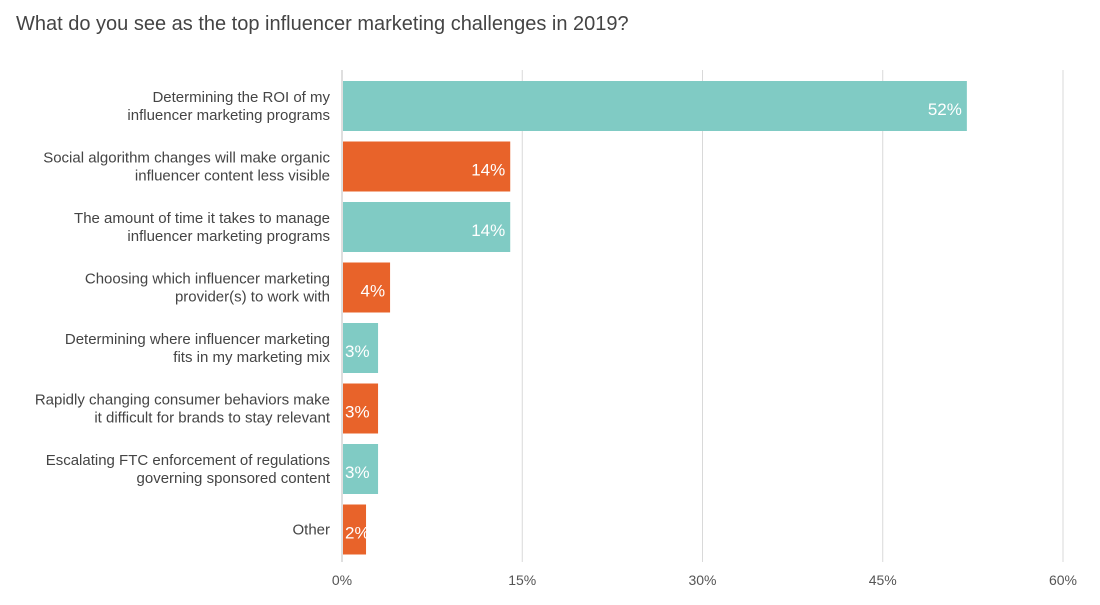 Image resolution: width=1100 pixels, height=605 pixels. Describe the element at coordinates (372, 291) in the screenshot. I see `data-label: 4%` at that location.